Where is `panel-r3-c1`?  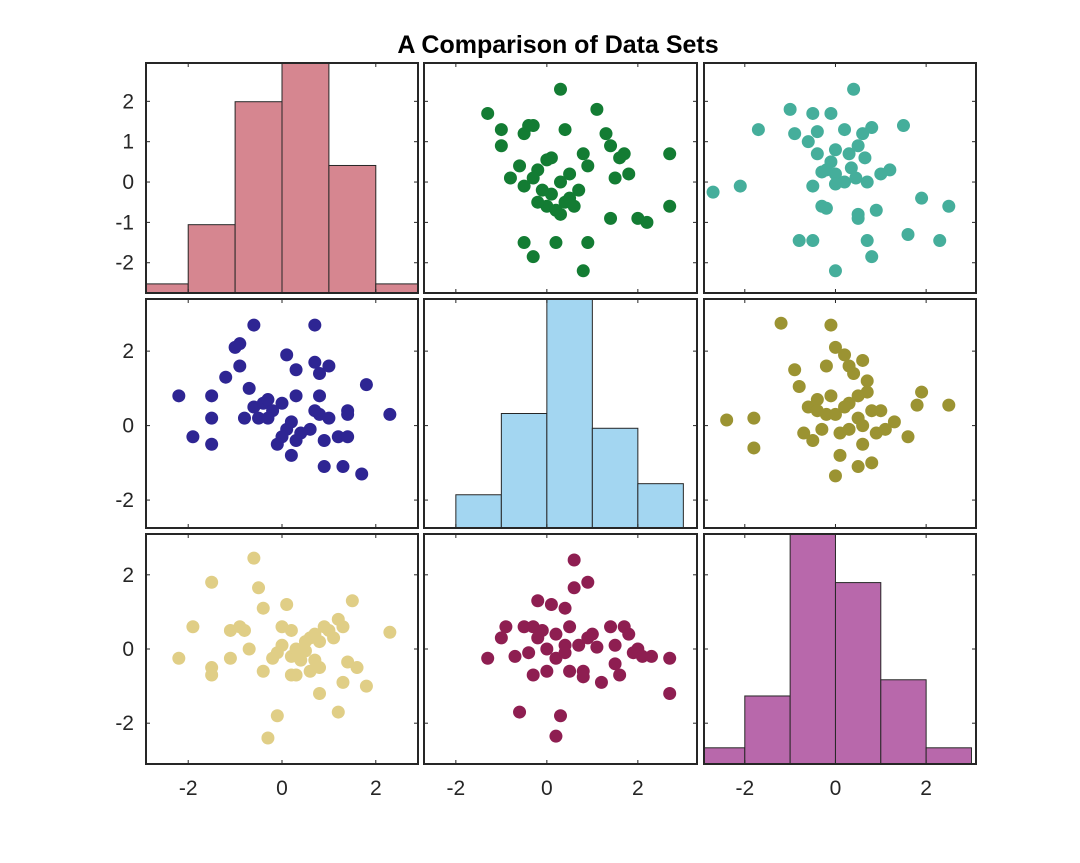 panel-r3-c1 is located at coordinates (282, 649).